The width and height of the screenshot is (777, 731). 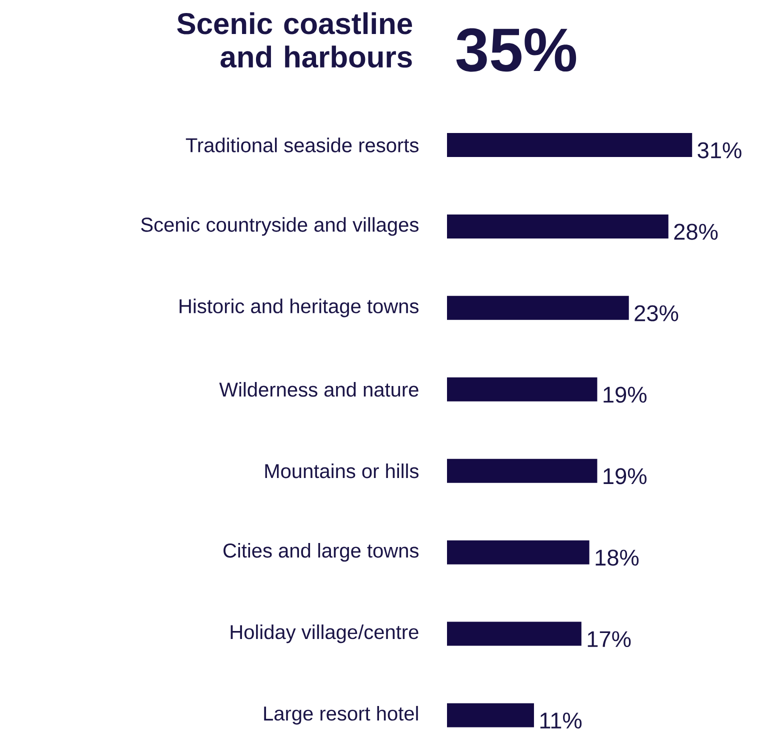 I want to click on text: 35%, so click(x=516, y=50).